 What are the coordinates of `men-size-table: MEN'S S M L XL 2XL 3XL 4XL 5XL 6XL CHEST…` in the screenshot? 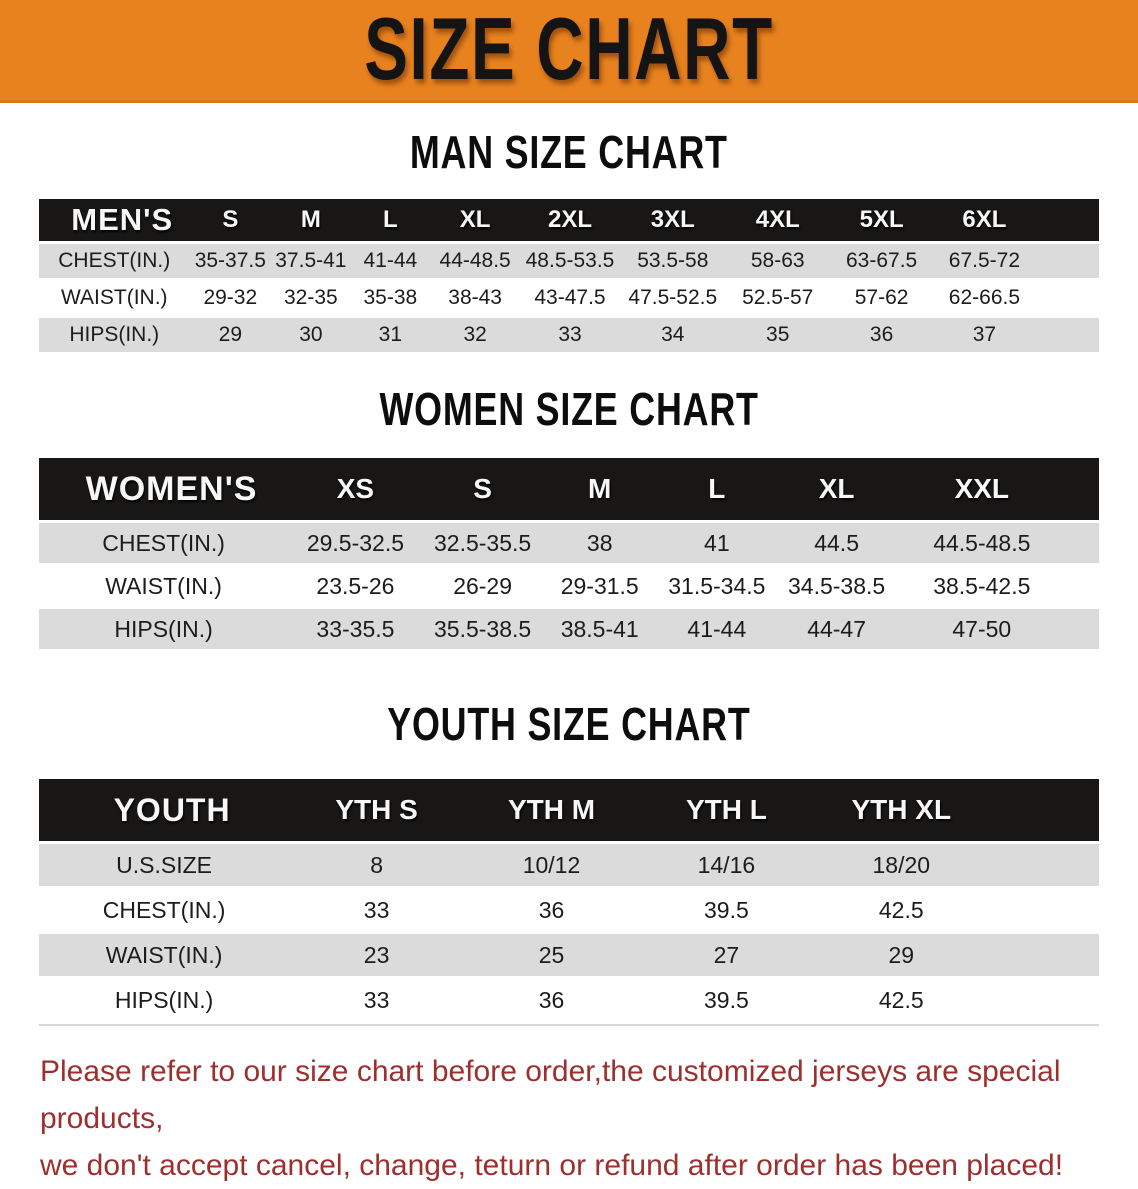 It's located at (569, 275).